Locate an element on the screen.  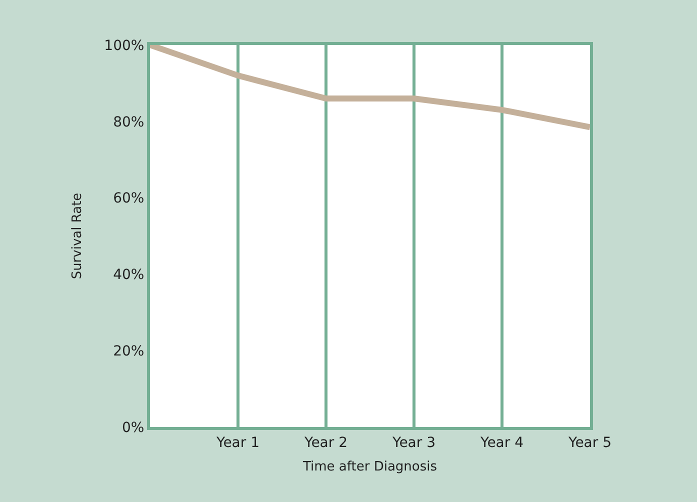
y-tick-label: 60% is located at coordinates (128, 198).